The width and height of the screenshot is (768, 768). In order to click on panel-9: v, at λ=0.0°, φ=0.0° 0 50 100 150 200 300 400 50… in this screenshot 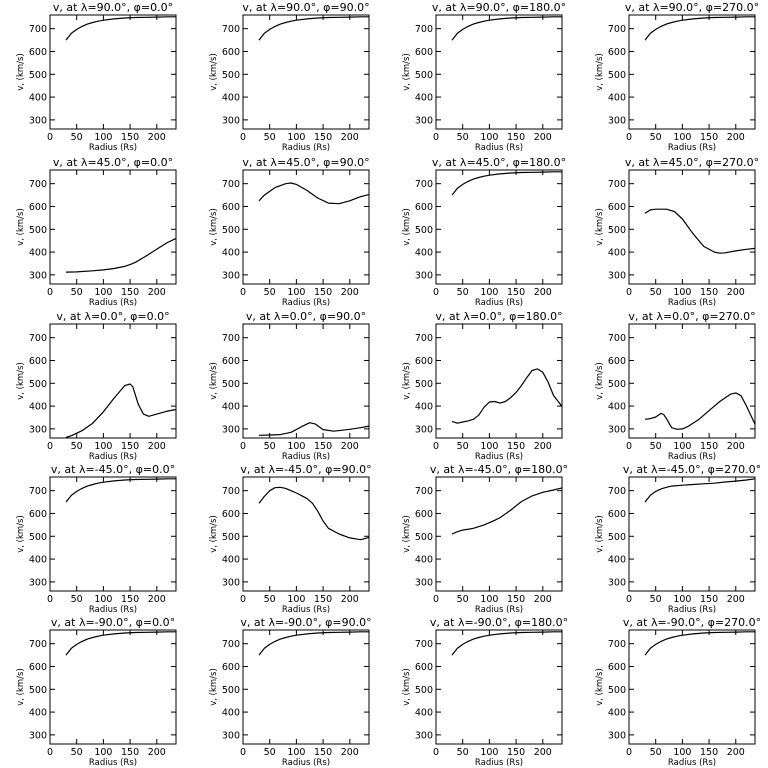, I will do `click(96, 386)`.